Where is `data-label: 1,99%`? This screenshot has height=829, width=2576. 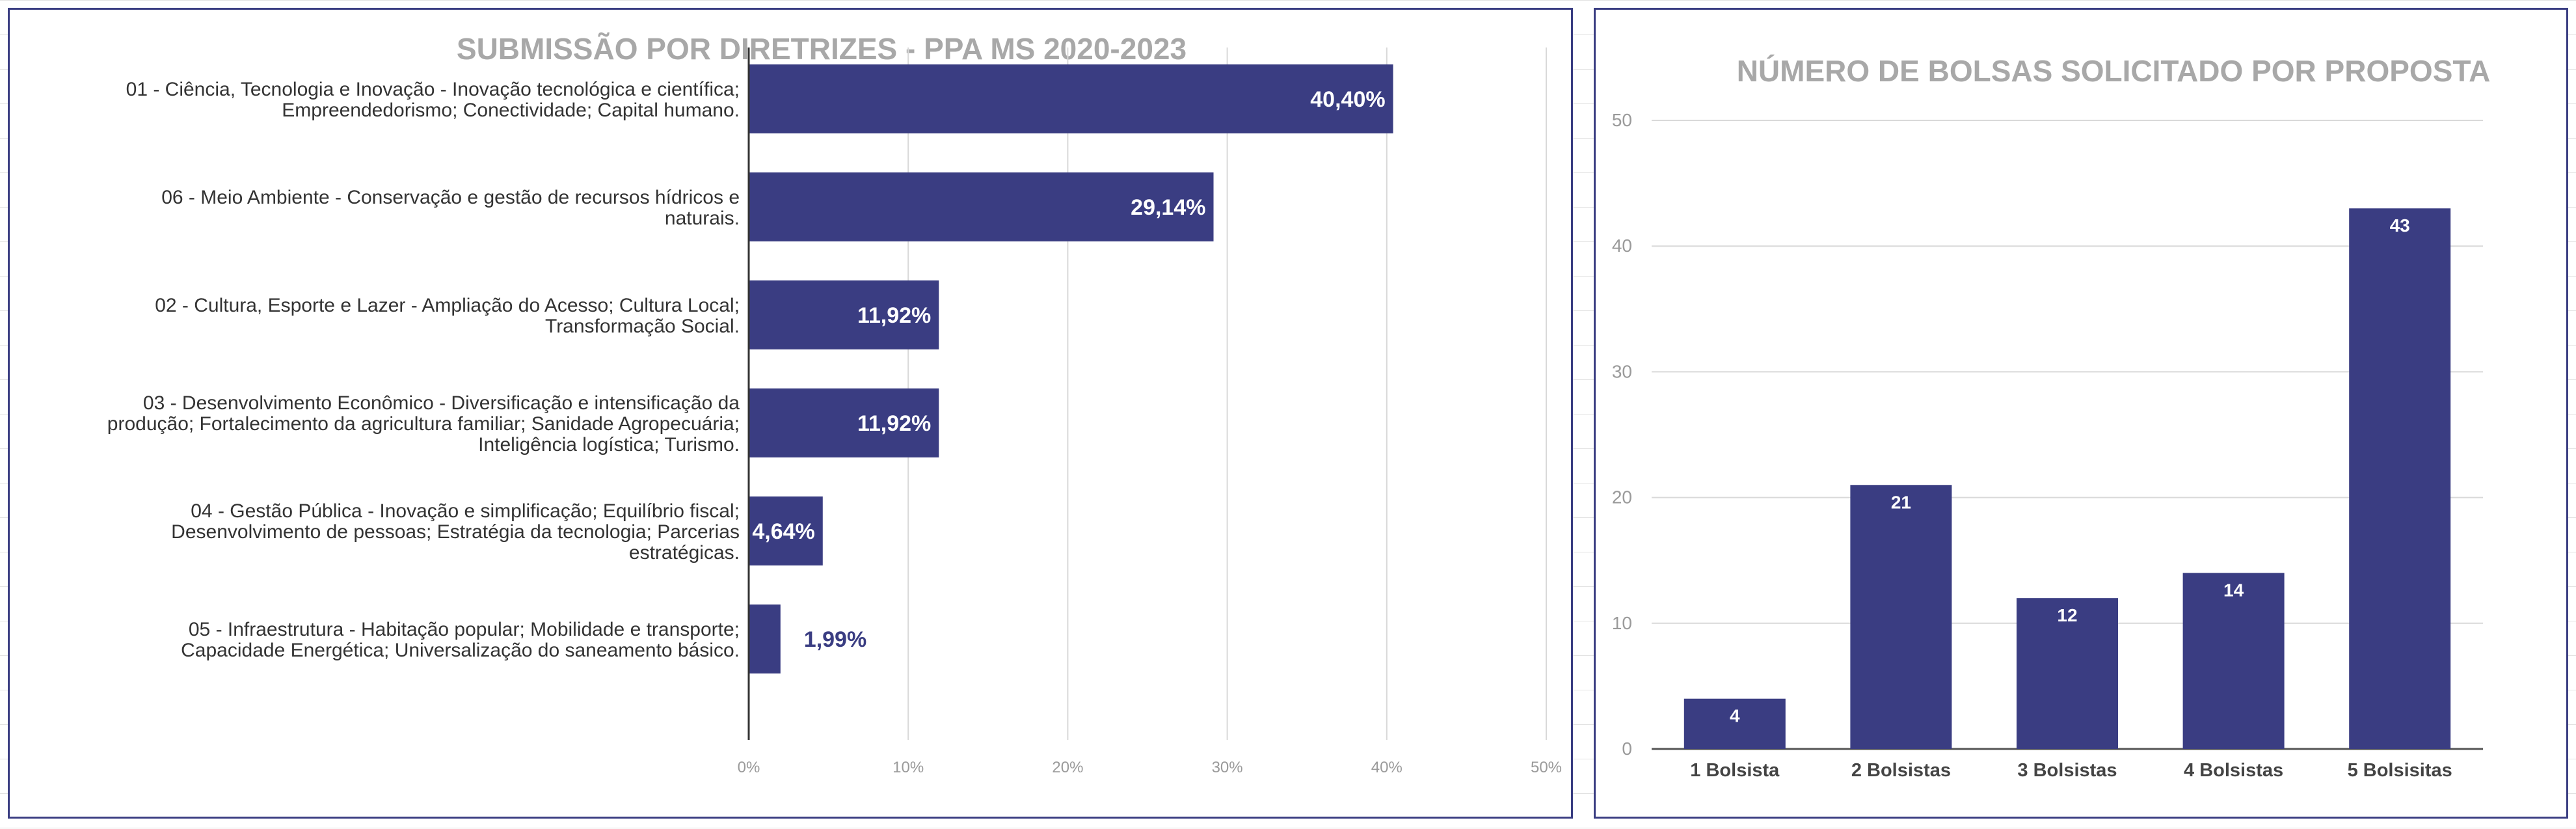
data-label: 1,99% is located at coordinates (835, 639).